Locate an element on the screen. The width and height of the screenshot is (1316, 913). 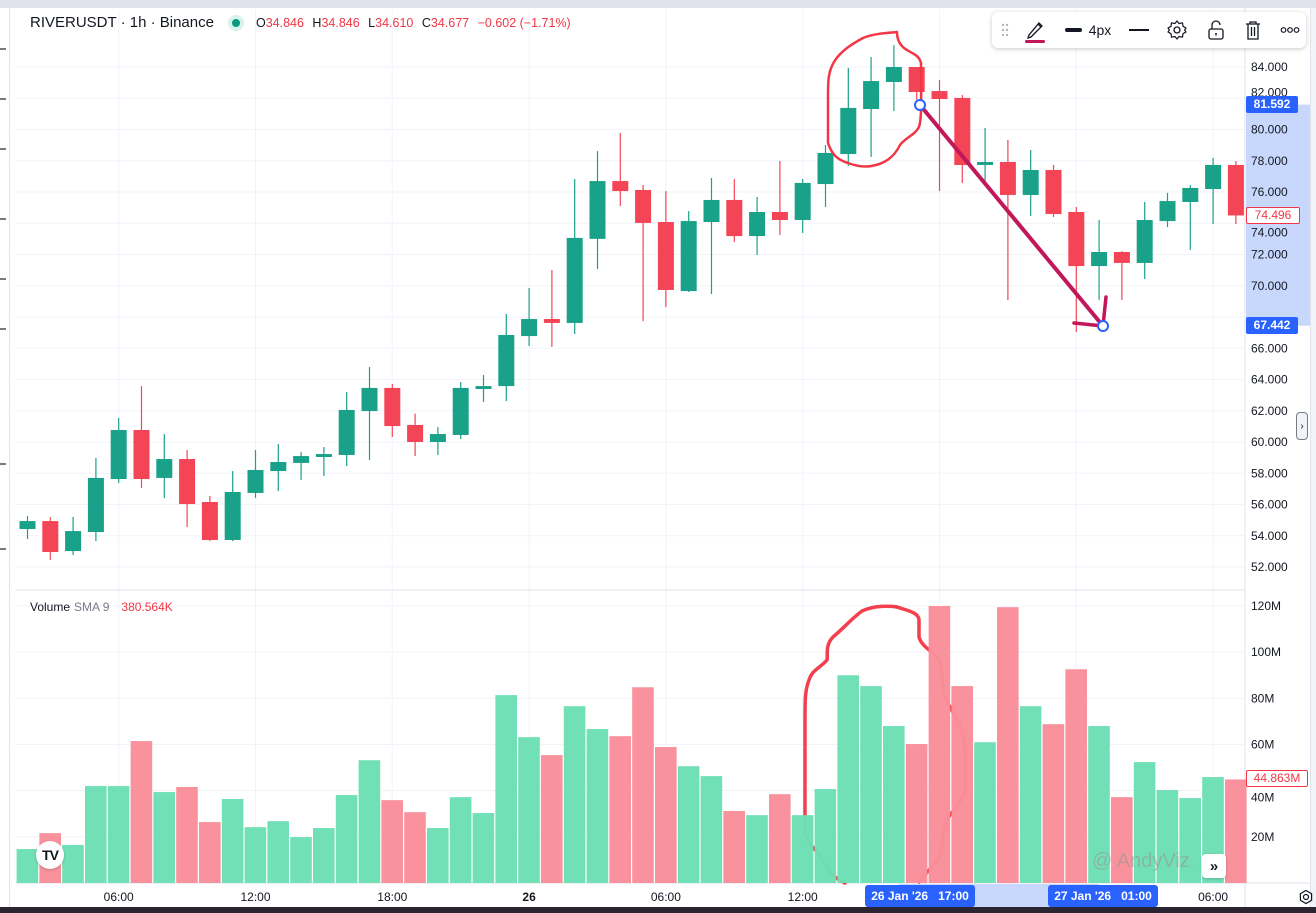
price-tick-label: 66.000 is located at coordinates (1269, 348).